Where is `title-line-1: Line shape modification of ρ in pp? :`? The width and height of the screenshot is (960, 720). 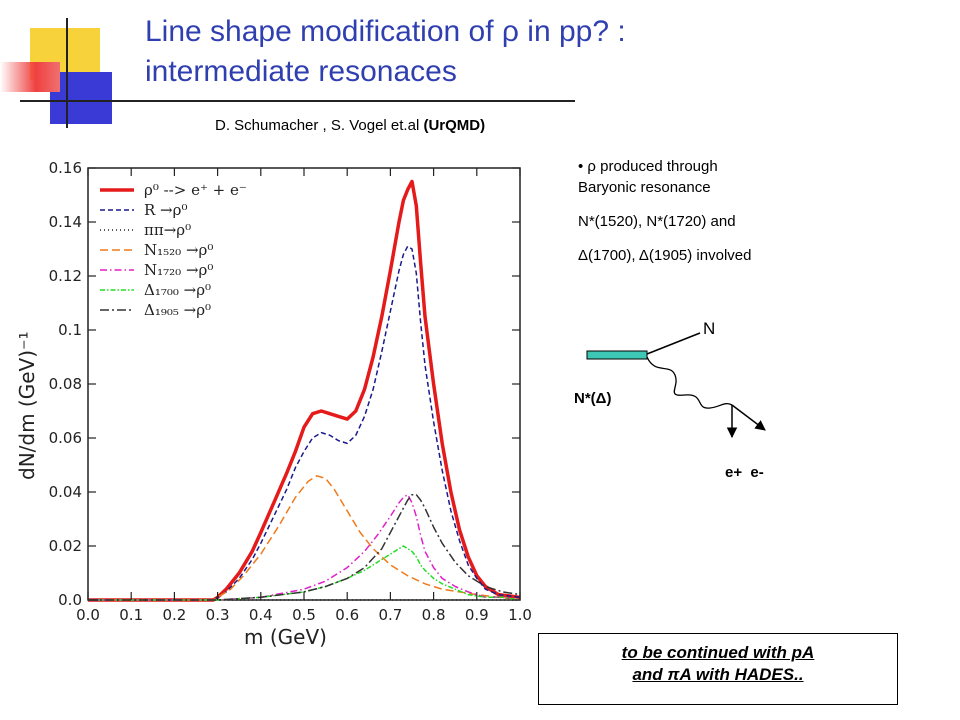 title-line-1: Line shape modification of ρ in pp? : is located at coordinates (385, 31).